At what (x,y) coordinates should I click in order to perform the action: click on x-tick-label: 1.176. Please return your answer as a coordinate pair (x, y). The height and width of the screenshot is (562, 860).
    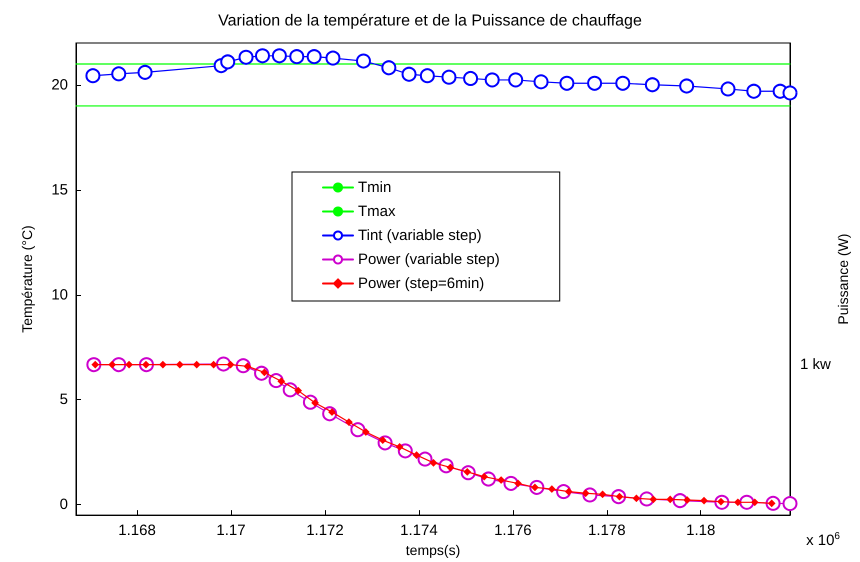
    Looking at the image, I should click on (513, 531).